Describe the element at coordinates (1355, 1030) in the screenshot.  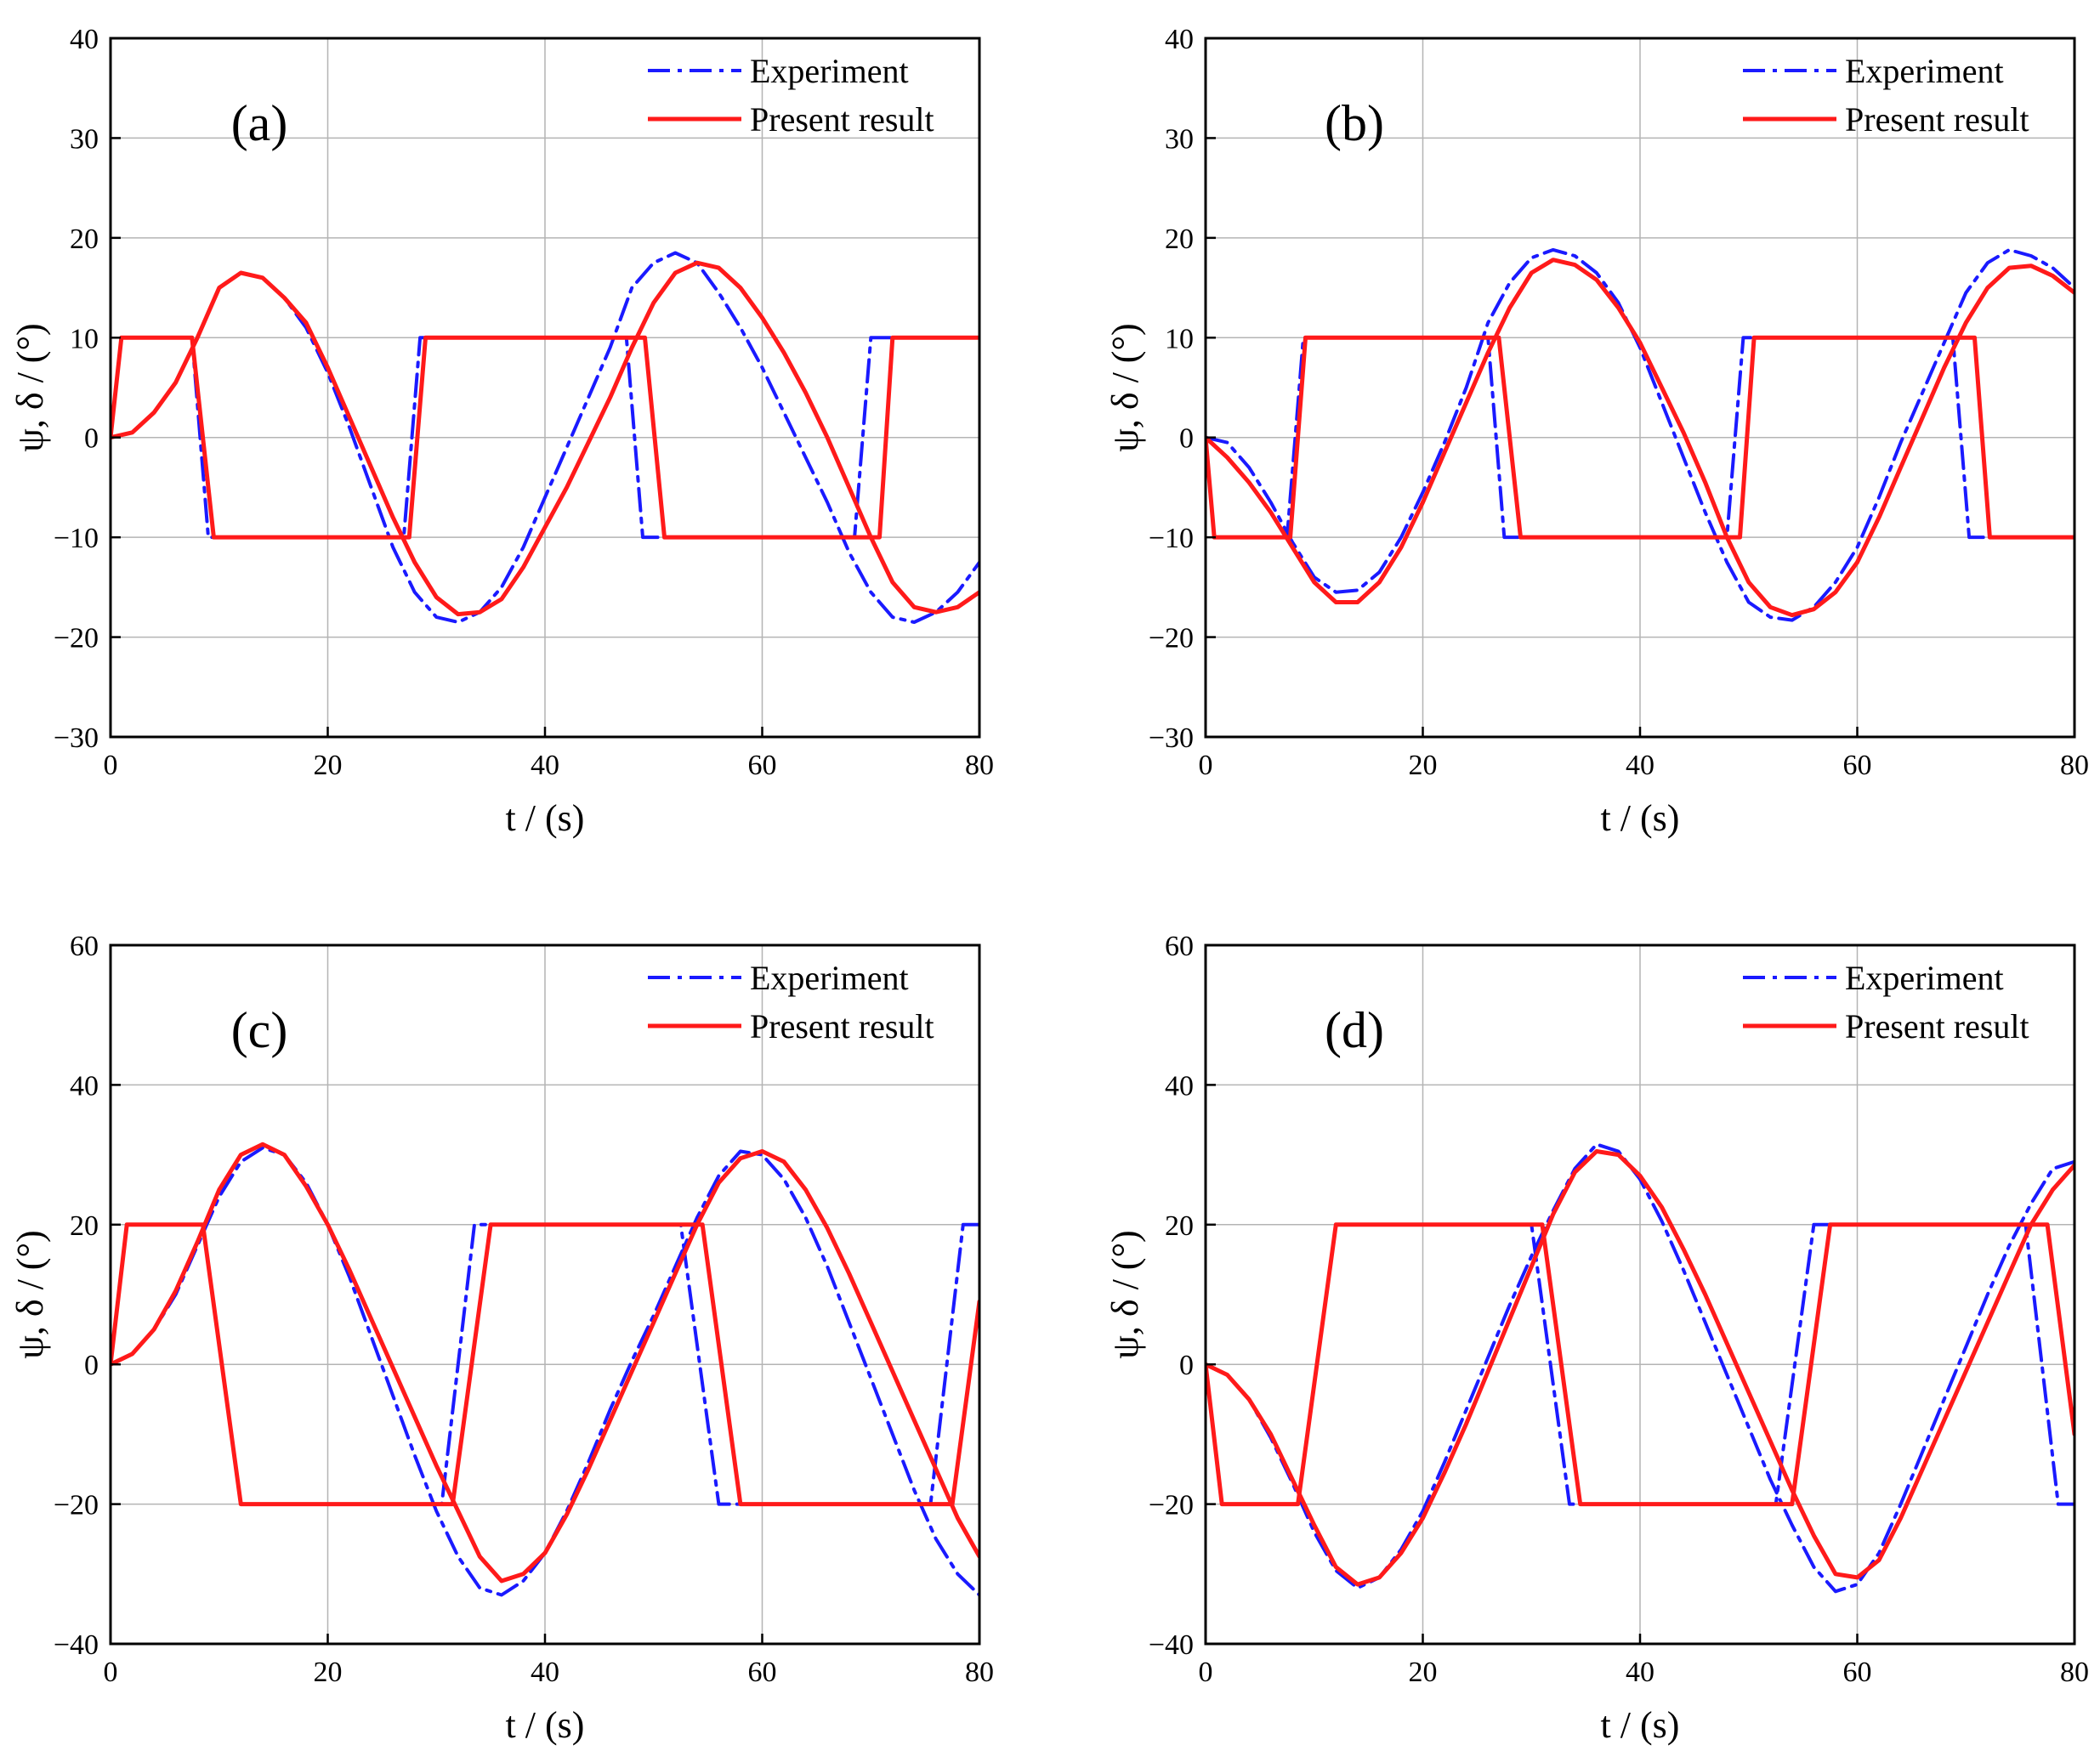
I see `panel-label: (d)` at that location.